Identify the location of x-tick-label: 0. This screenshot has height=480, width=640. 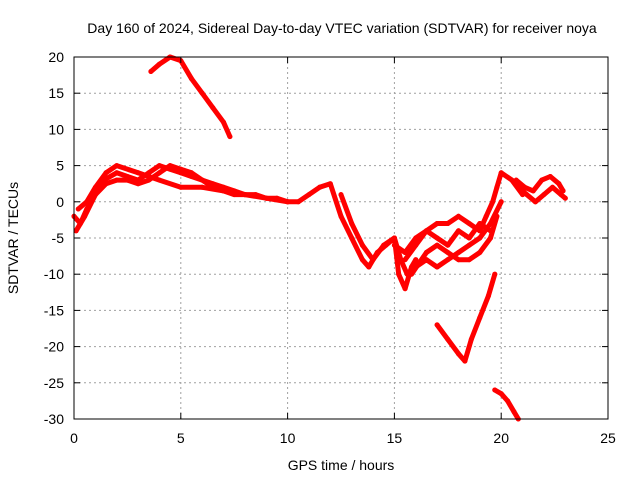
(74, 438).